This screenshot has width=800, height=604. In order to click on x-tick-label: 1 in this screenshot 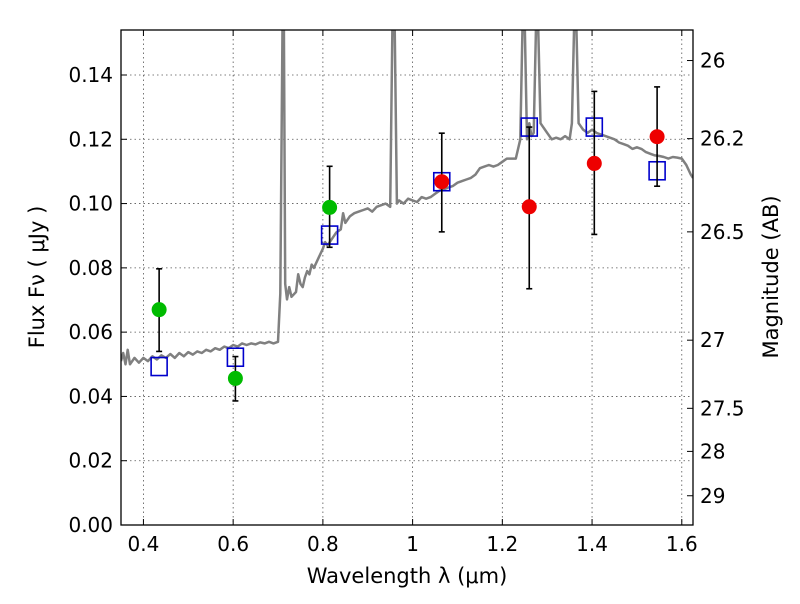, I will do `click(412, 544)`.